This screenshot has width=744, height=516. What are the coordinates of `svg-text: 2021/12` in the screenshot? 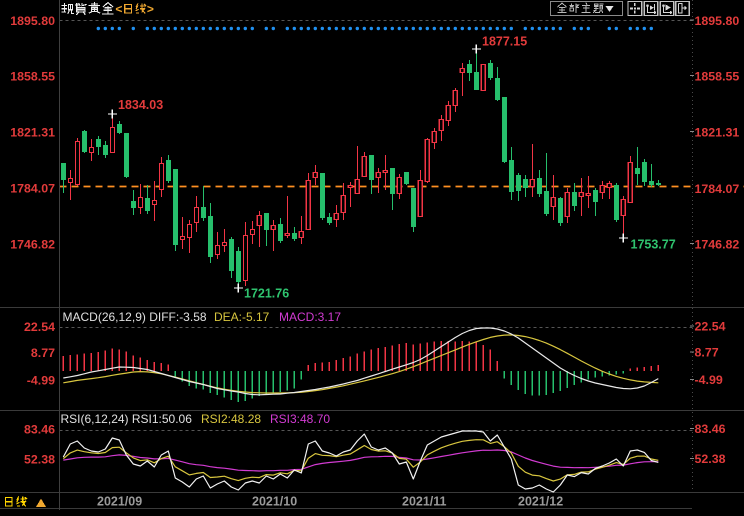 It's located at (540, 502).